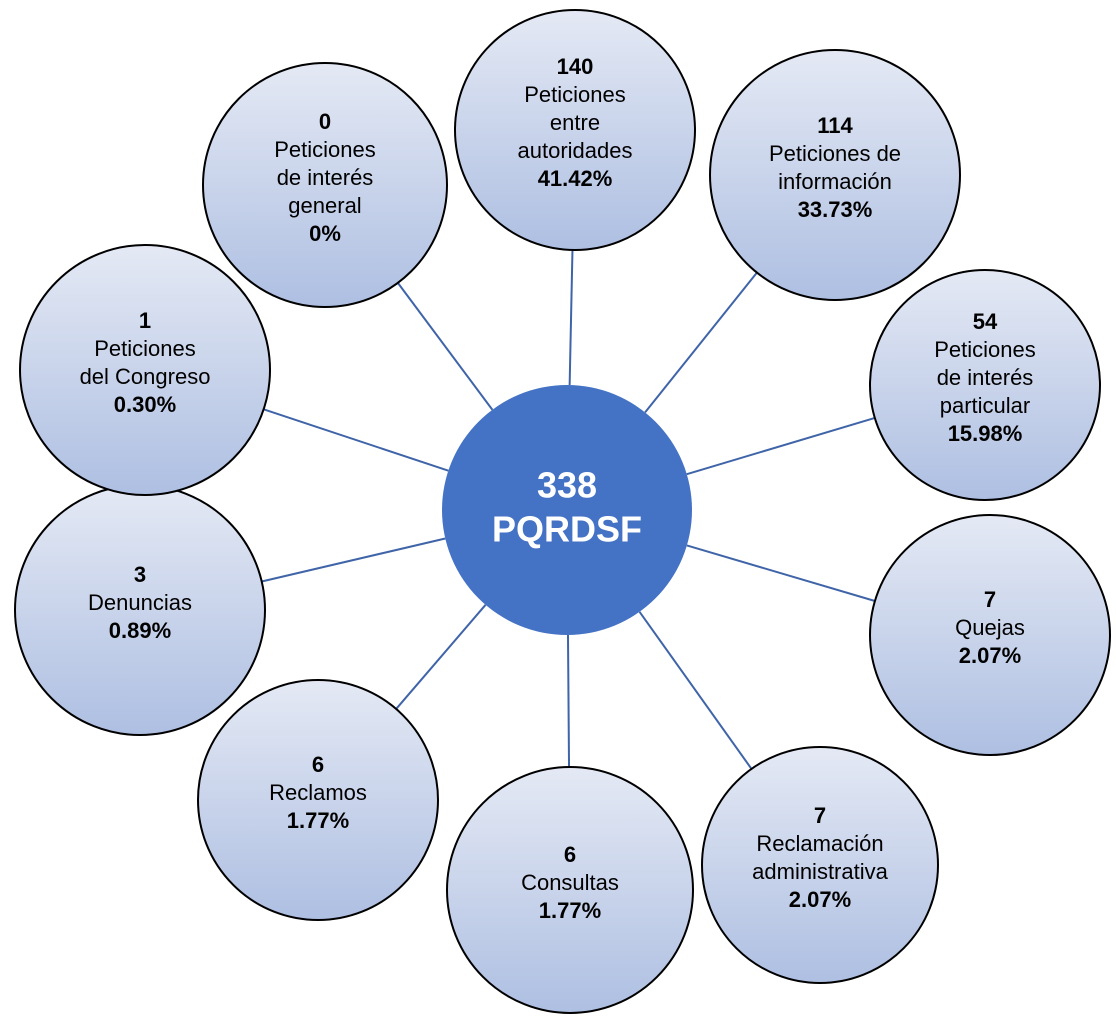  Describe the element at coordinates (835, 209) in the screenshot. I see `node-percent: 33.73%` at that location.